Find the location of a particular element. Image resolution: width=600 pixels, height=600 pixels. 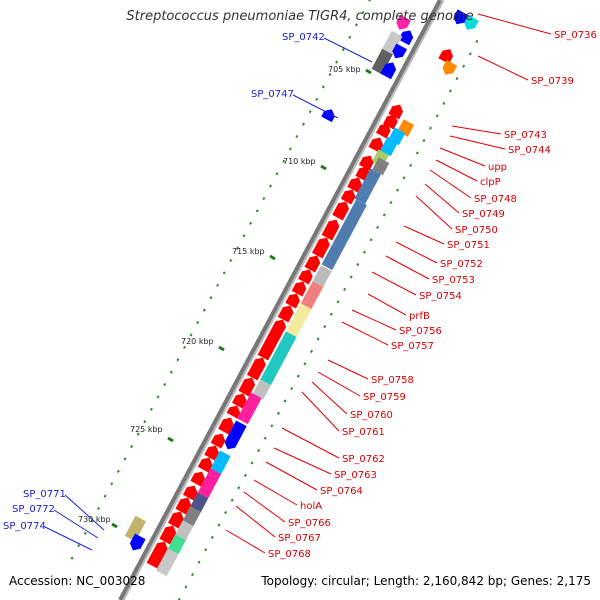

feature-label: SP_0761 is located at coordinates (363, 432).